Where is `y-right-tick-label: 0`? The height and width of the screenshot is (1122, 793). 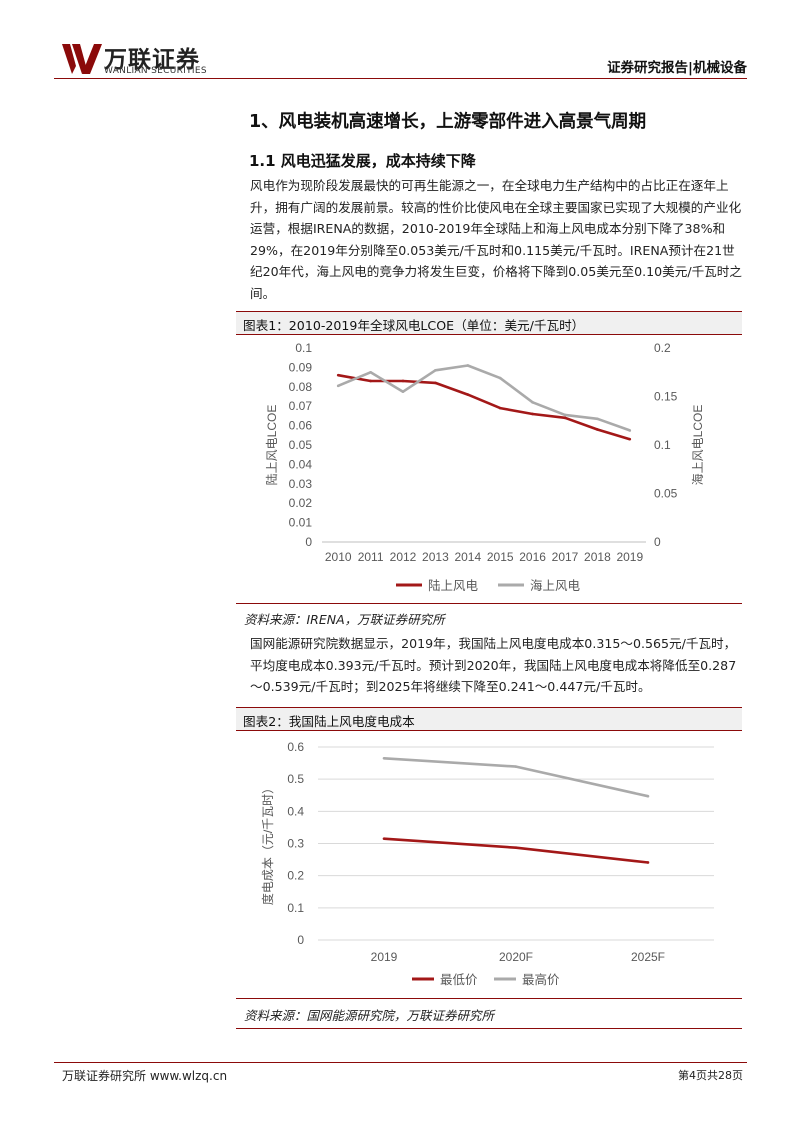
y-right-tick-label: 0 is located at coordinates (657, 542).